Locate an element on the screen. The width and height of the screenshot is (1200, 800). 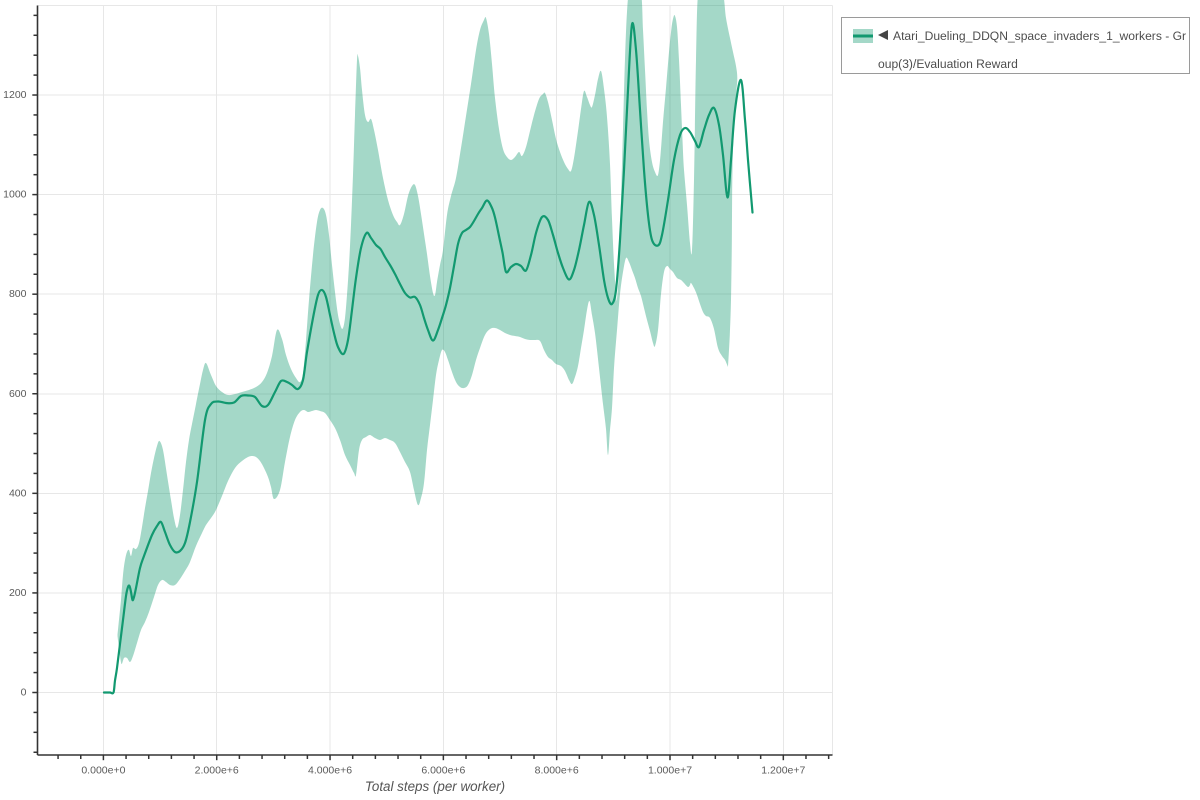
svg-text: 1000 is located at coordinates (15, 195).